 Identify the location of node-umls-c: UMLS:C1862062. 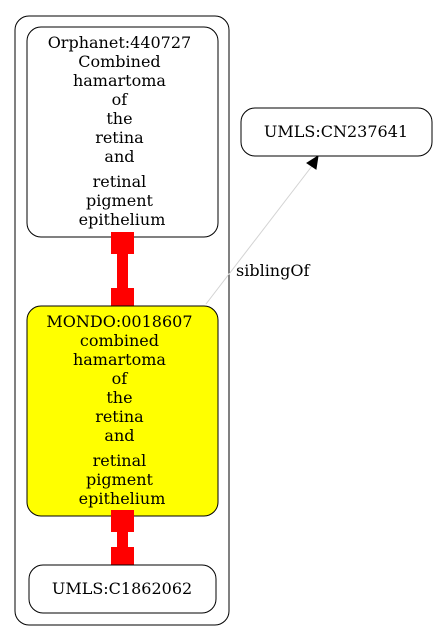
(122, 589).